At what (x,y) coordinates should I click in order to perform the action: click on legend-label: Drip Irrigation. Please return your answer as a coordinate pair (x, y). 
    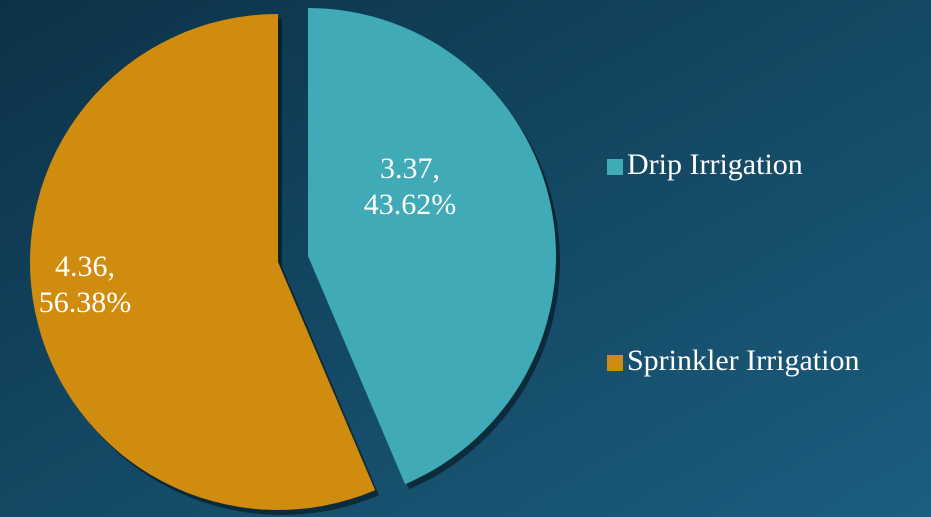
    Looking at the image, I should click on (715, 164).